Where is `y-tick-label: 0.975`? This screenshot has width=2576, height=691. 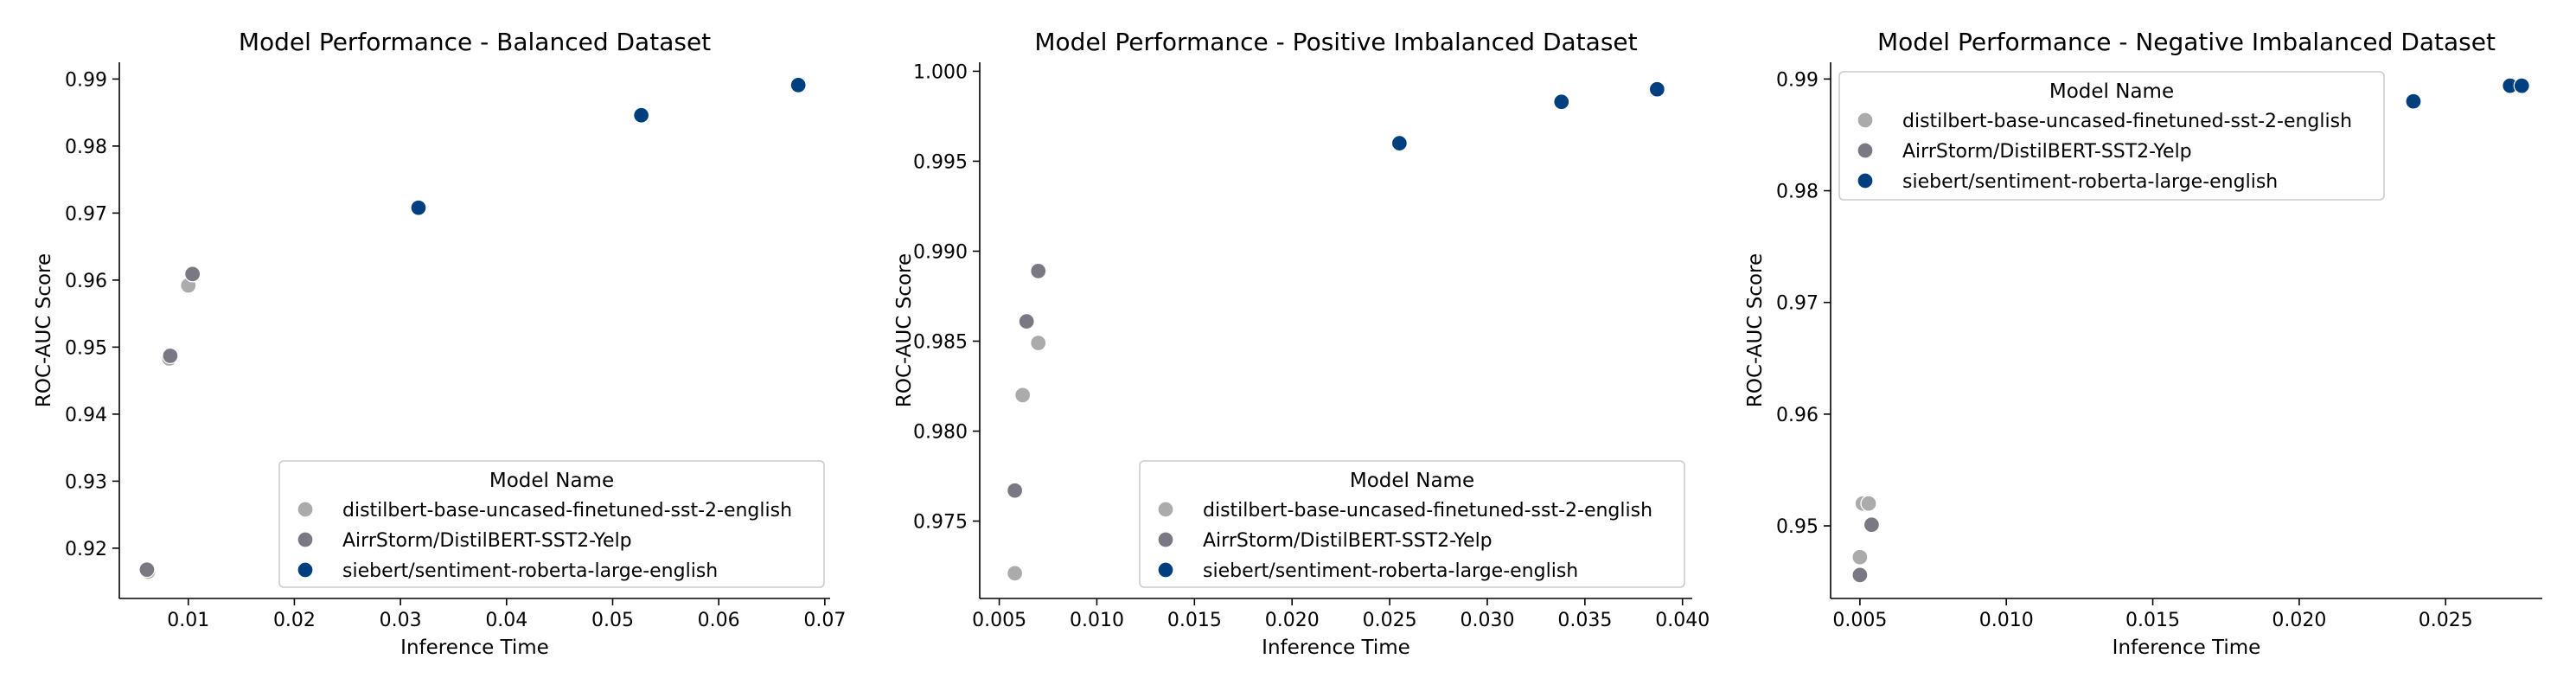
y-tick-label: 0.975 is located at coordinates (941, 523).